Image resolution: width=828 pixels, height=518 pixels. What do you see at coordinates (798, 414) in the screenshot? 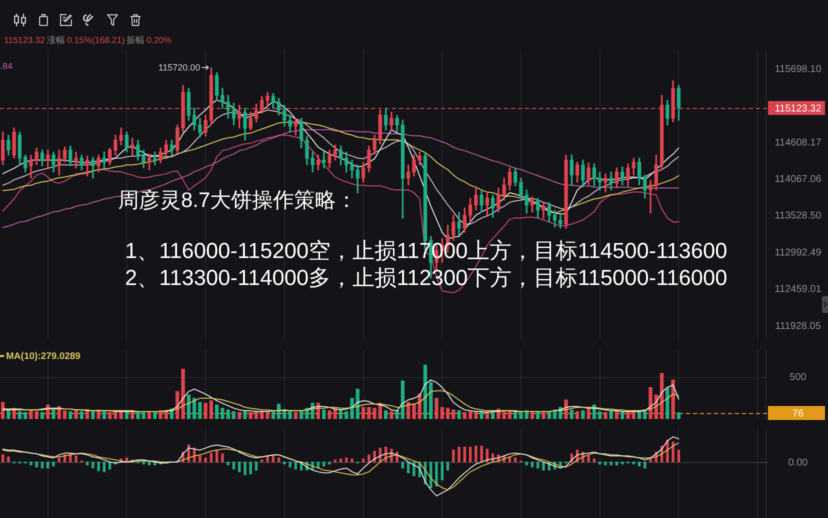
I see `ref-line-label: 76` at bounding box center [798, 414].